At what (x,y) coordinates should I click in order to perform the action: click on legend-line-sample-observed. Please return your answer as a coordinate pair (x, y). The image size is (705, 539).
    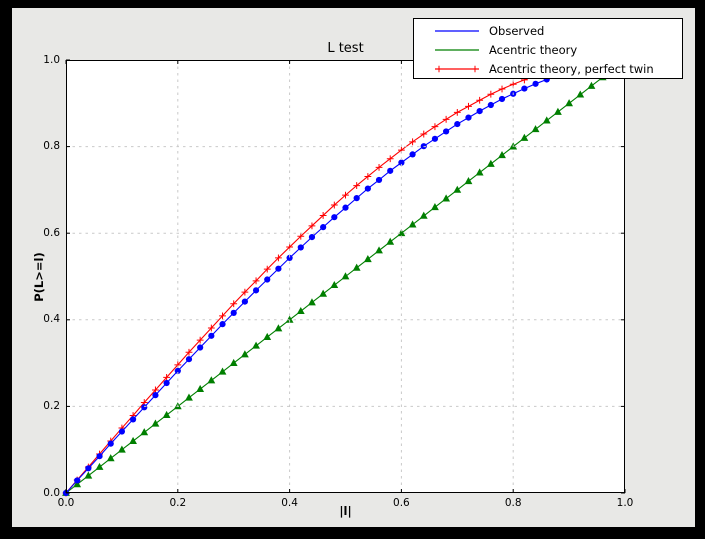
    Looking at the image, I should click on (457, 30).